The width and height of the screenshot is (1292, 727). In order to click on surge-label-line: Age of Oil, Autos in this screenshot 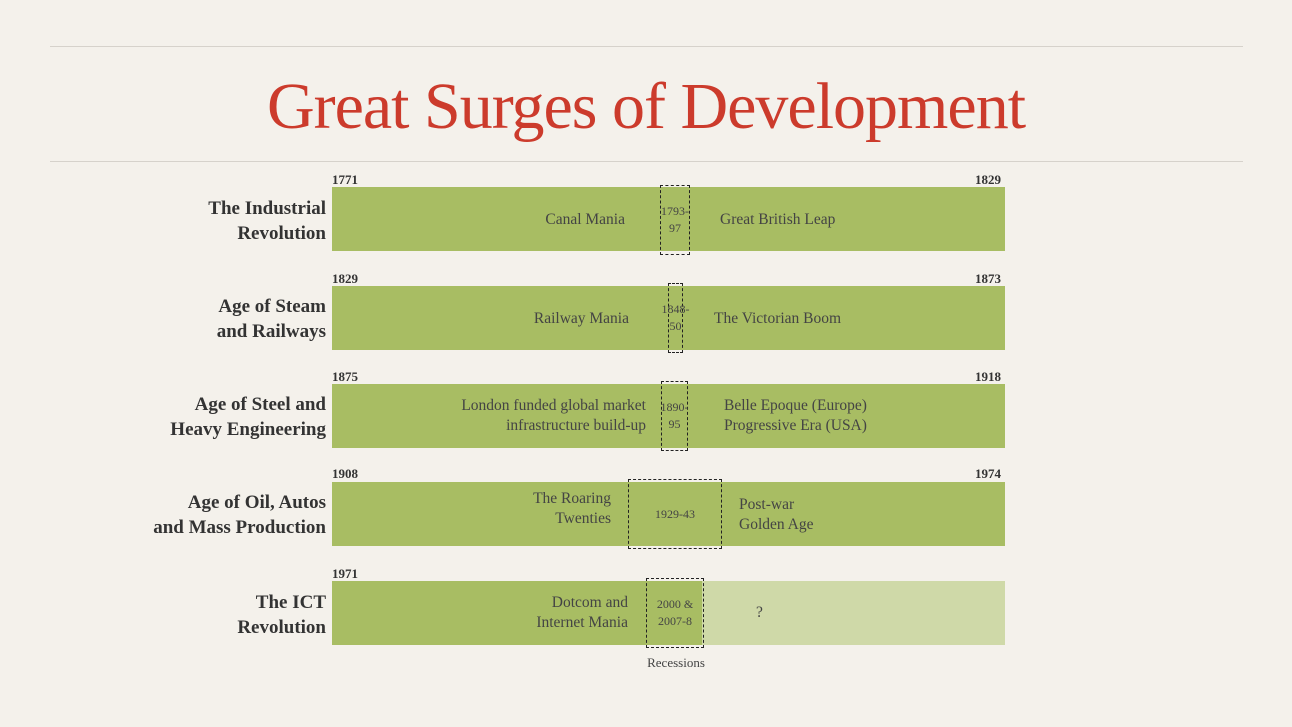, I will do `click(256, 502)`.